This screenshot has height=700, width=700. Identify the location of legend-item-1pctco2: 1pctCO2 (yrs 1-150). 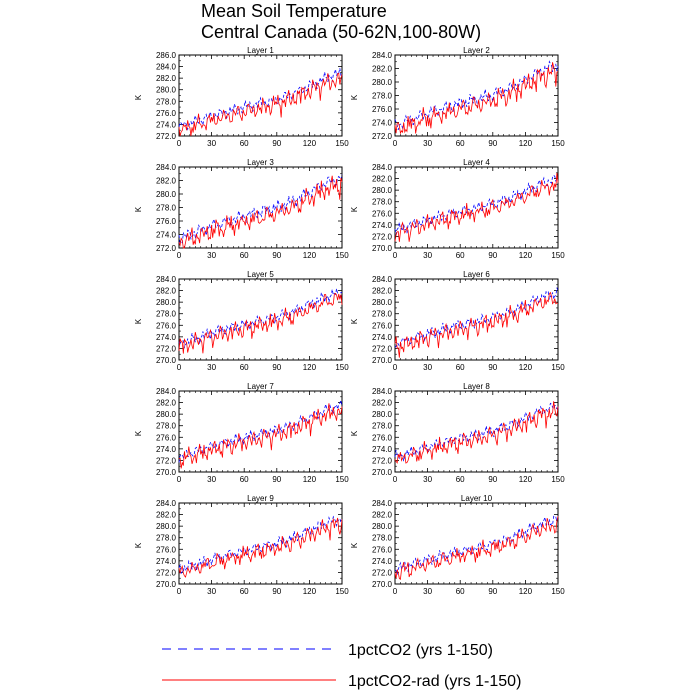
(327, 650).